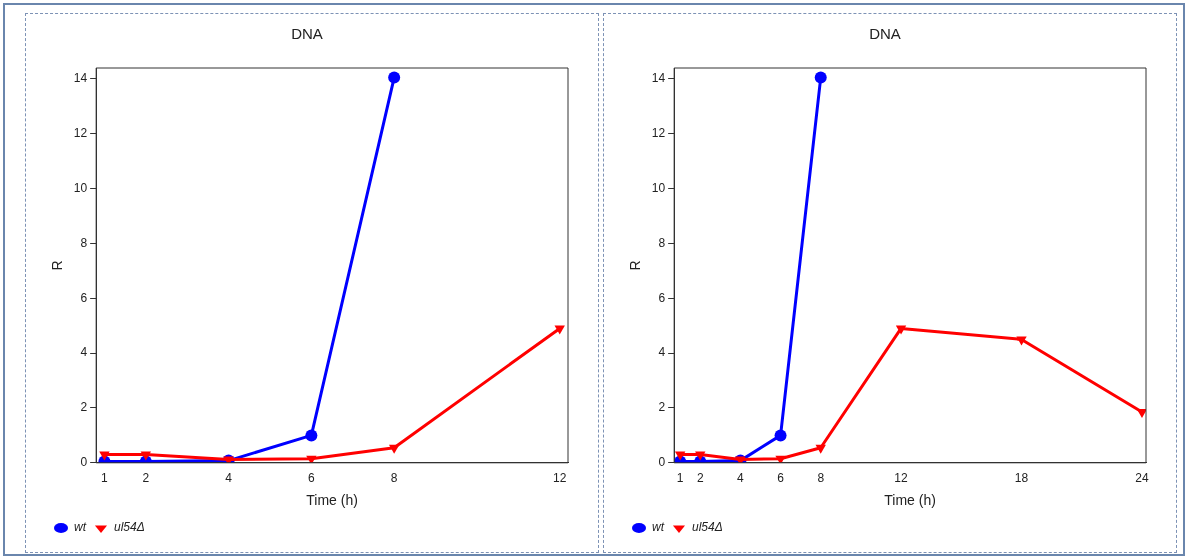 Image resolution: width=1190 pixels, height=559 pixels. Describe the element at coordinates (1021, 478) in the screenshot. I see `x-tick-label: 18` at that location.